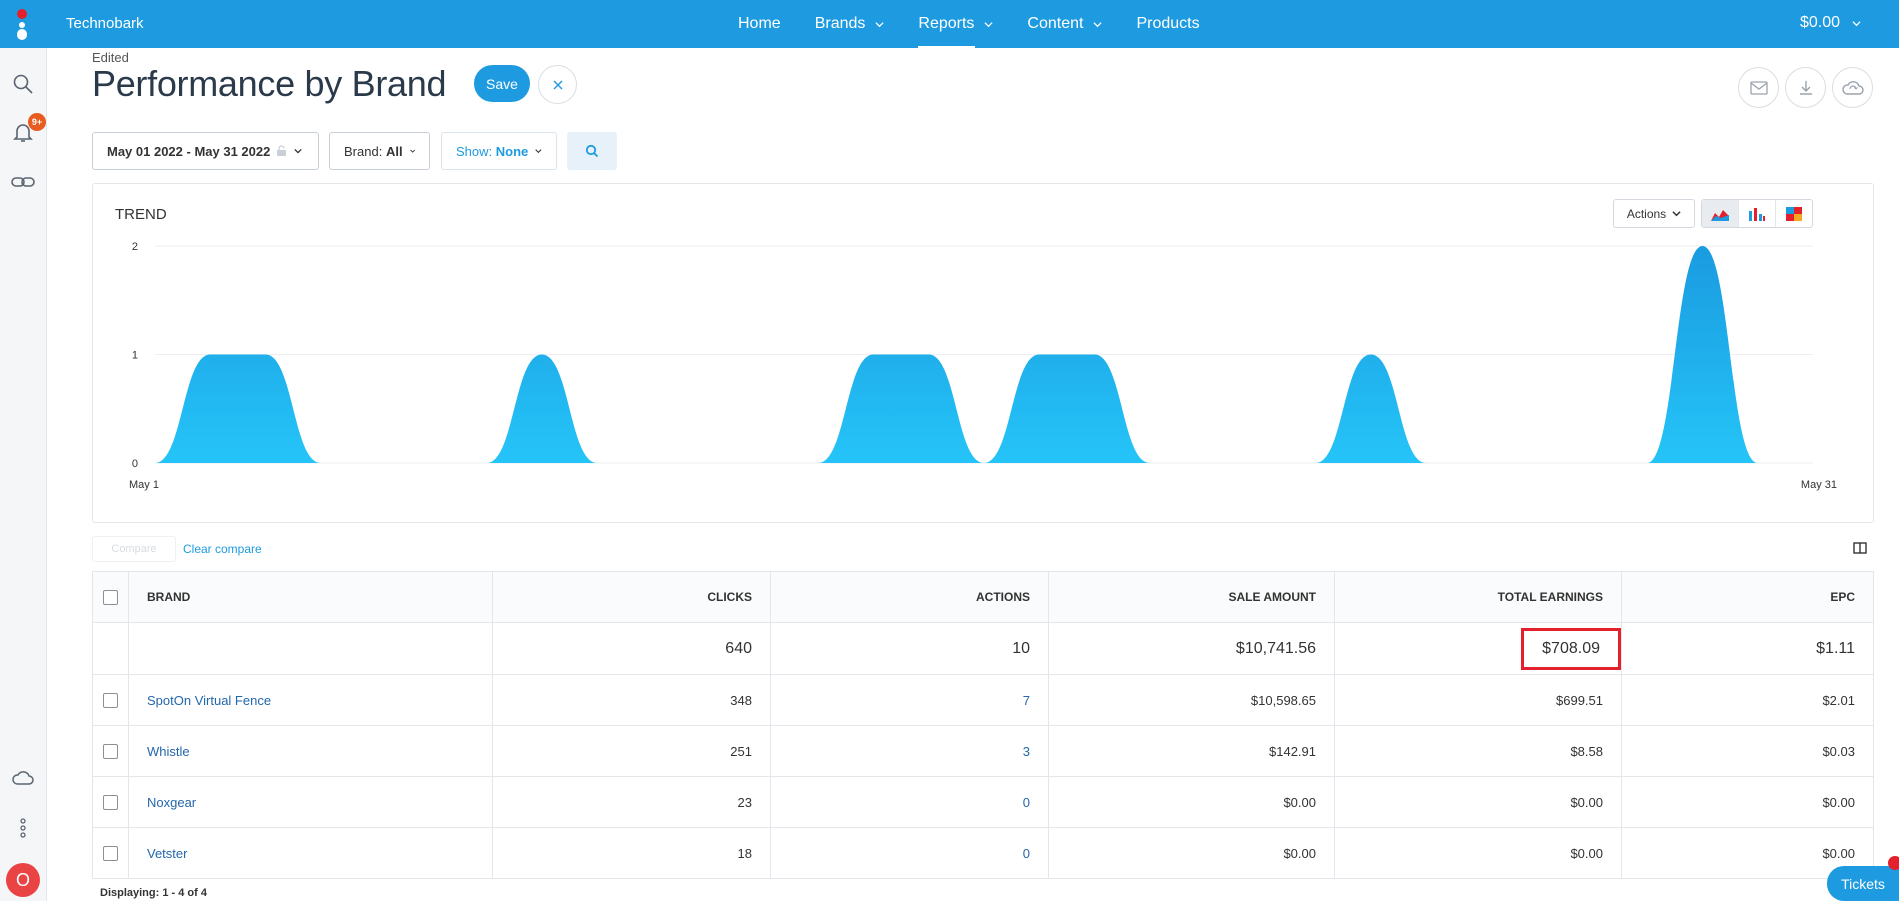 This screenshot has width=1899, height=901. I want to click on date-range-picker: May 01 2022 - May 31 2022, so click(205, 151).